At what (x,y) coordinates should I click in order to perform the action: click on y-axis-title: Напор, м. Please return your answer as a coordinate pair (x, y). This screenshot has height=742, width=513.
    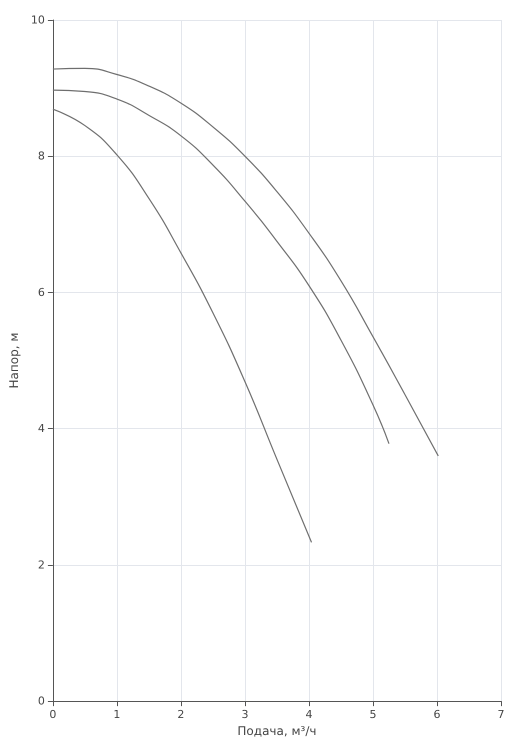
    Looking at the image, I should click on (14, 360).